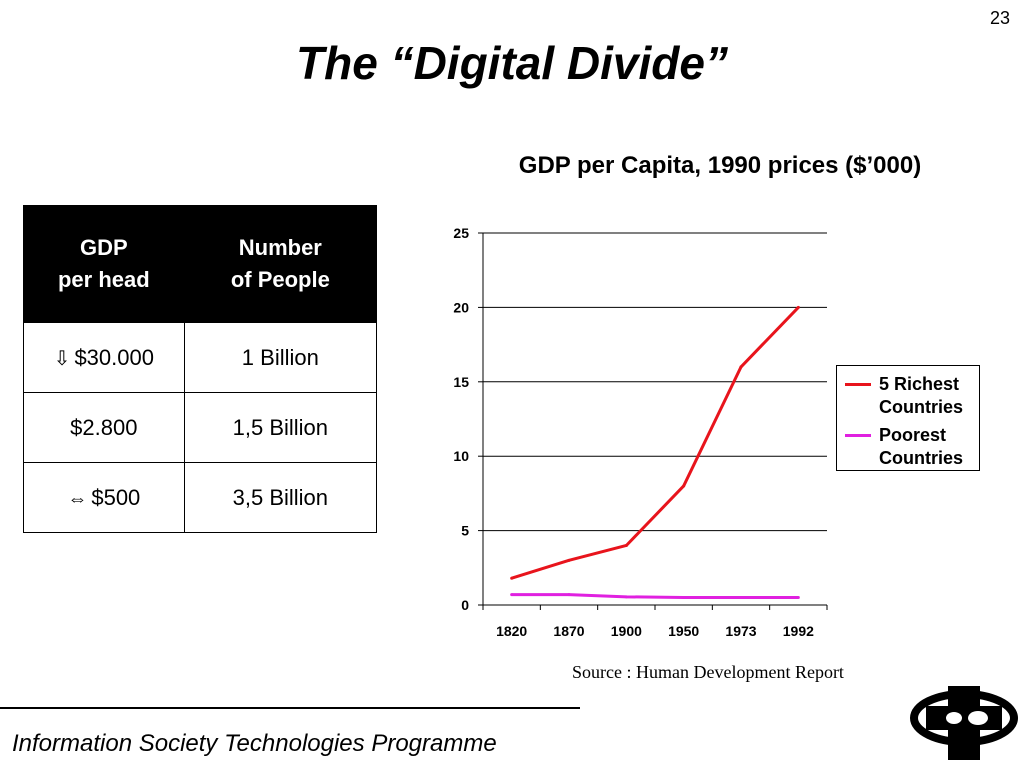 Image resolution: width=1024 pixels, height=768 pixels. Describe the element at coordinates (280, 427) in the screenshot. I see `people-cell: 1,5 Billion` at that location.